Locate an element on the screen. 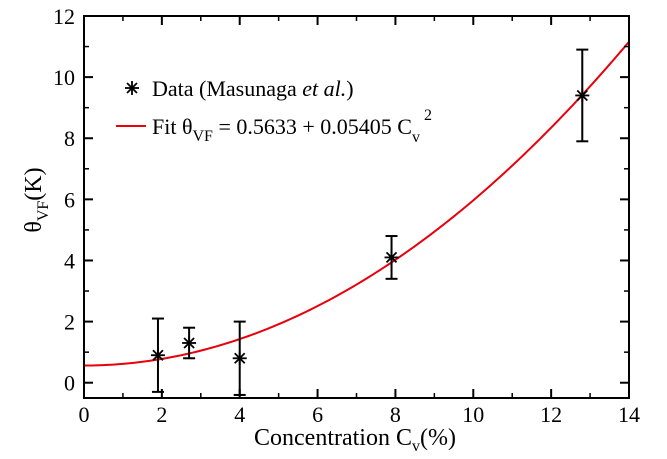  y-tick-label: 6 is located at coordinates (69, 199).